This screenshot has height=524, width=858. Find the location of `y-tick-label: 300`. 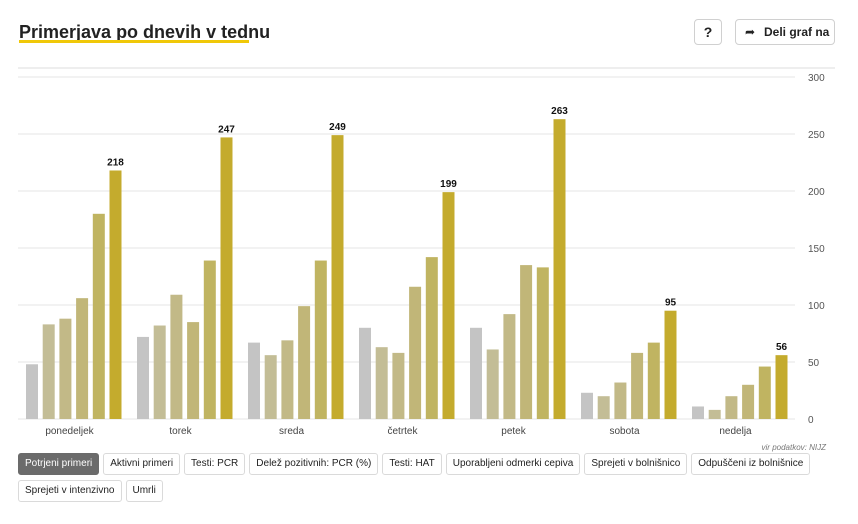

y-tick-label: 300 is located at coordinates (816, 78).